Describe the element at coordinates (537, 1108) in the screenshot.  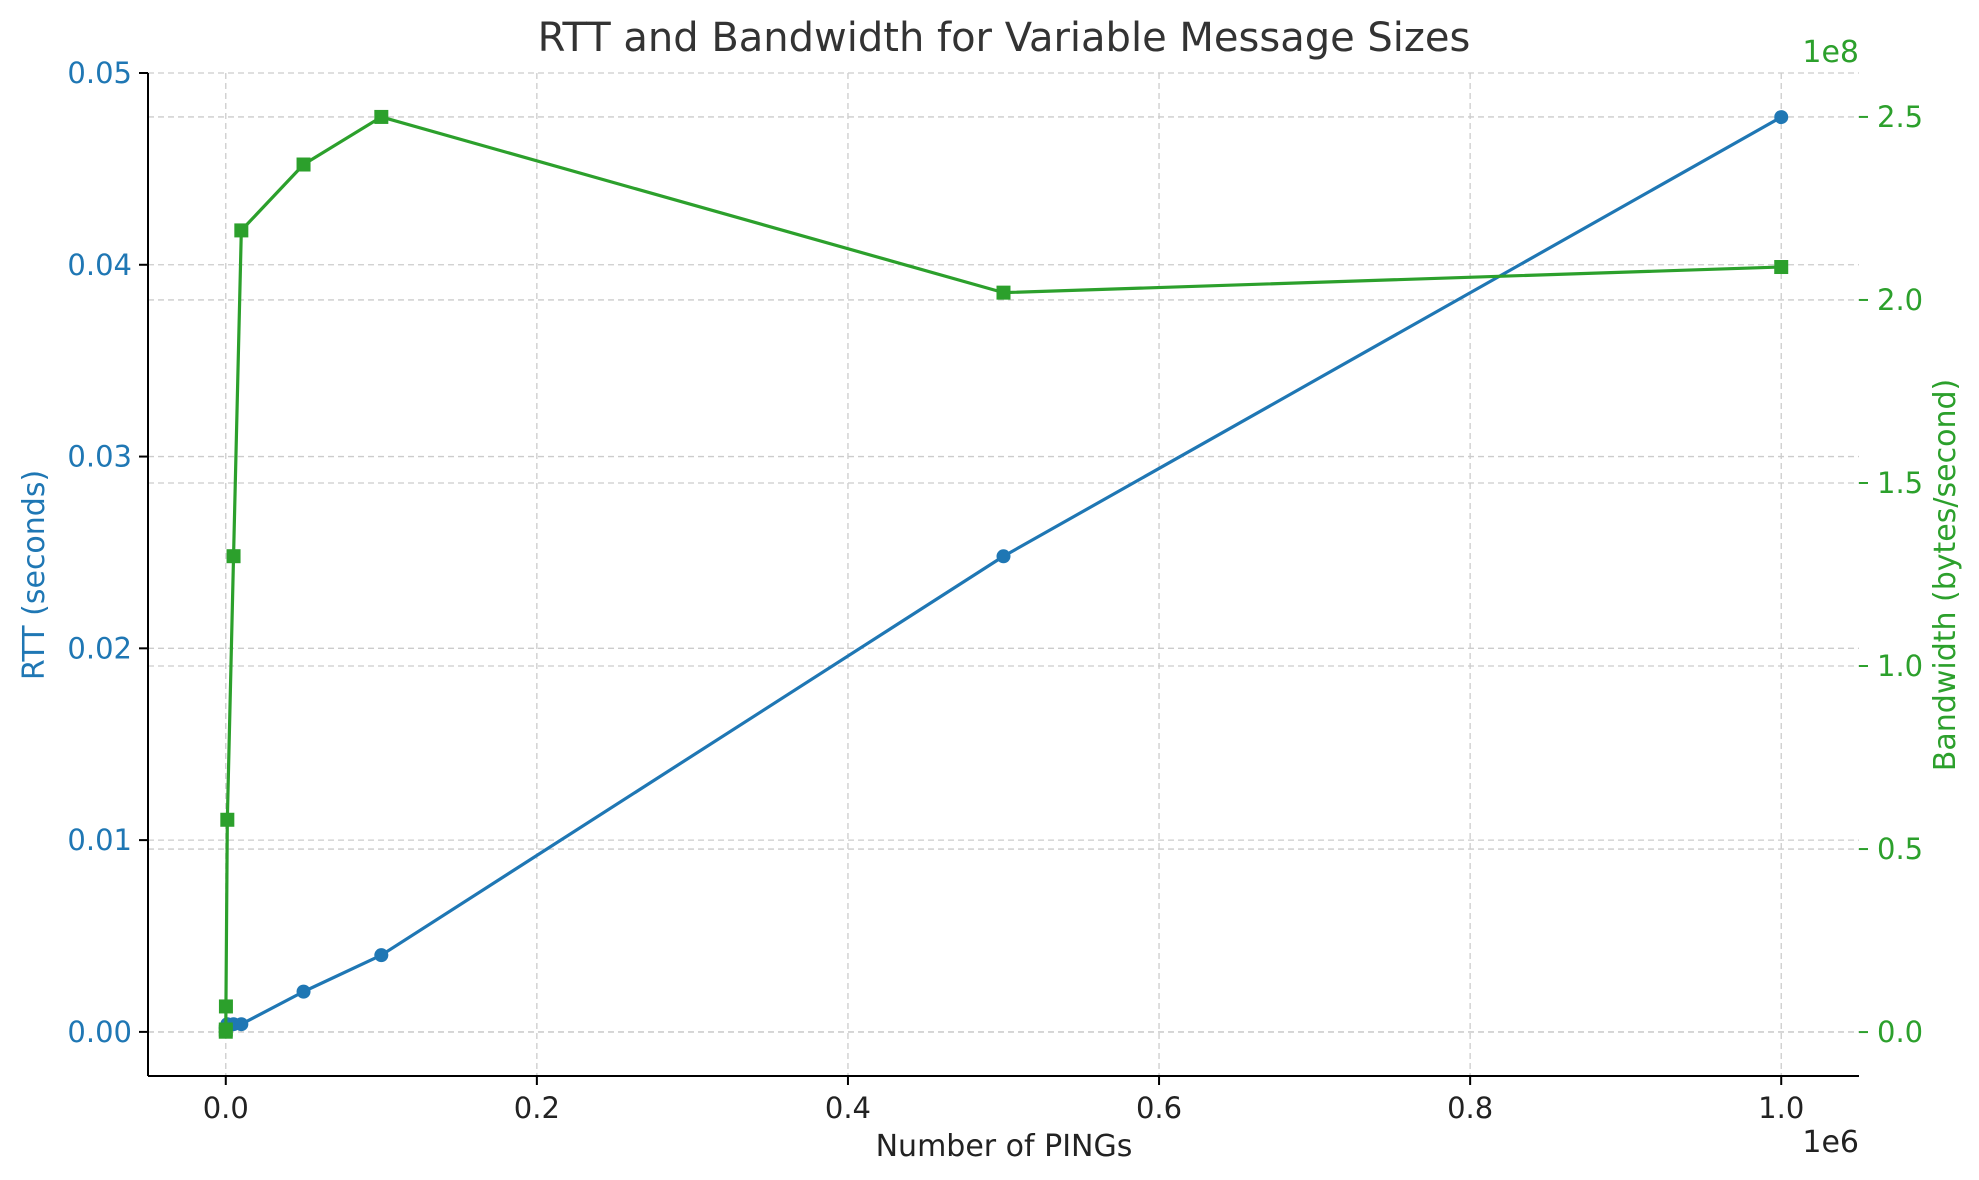
I see `x-tick-label: 0.2` at that location.